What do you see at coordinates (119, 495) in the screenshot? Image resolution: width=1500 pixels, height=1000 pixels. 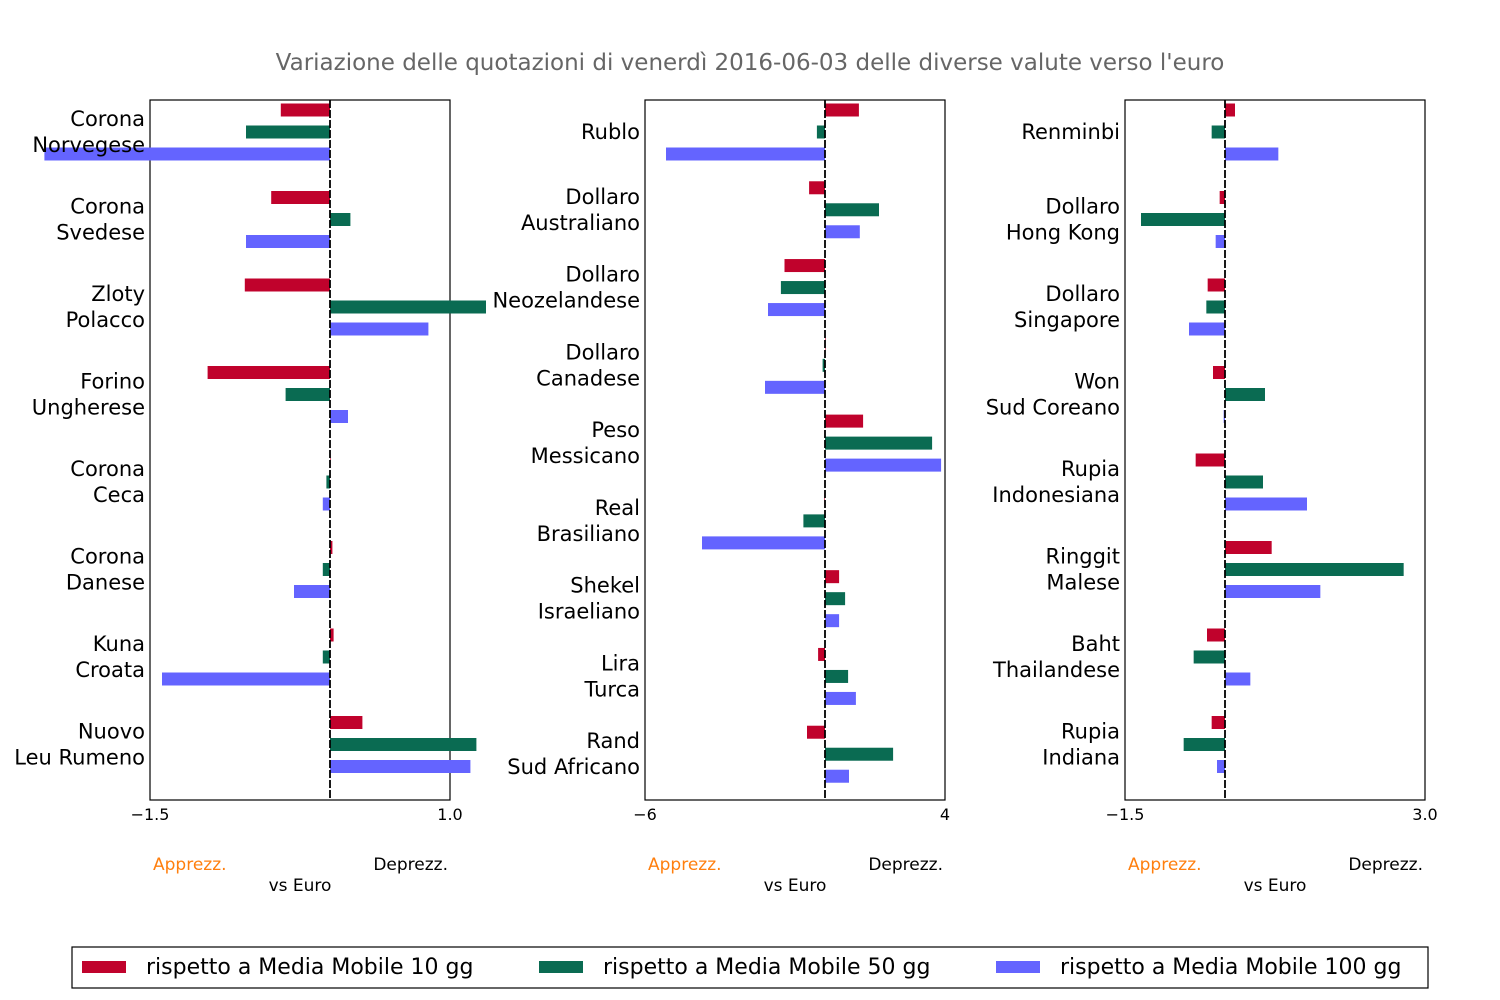 I see `category-label: Ceca` at bounding box center [119, 495].